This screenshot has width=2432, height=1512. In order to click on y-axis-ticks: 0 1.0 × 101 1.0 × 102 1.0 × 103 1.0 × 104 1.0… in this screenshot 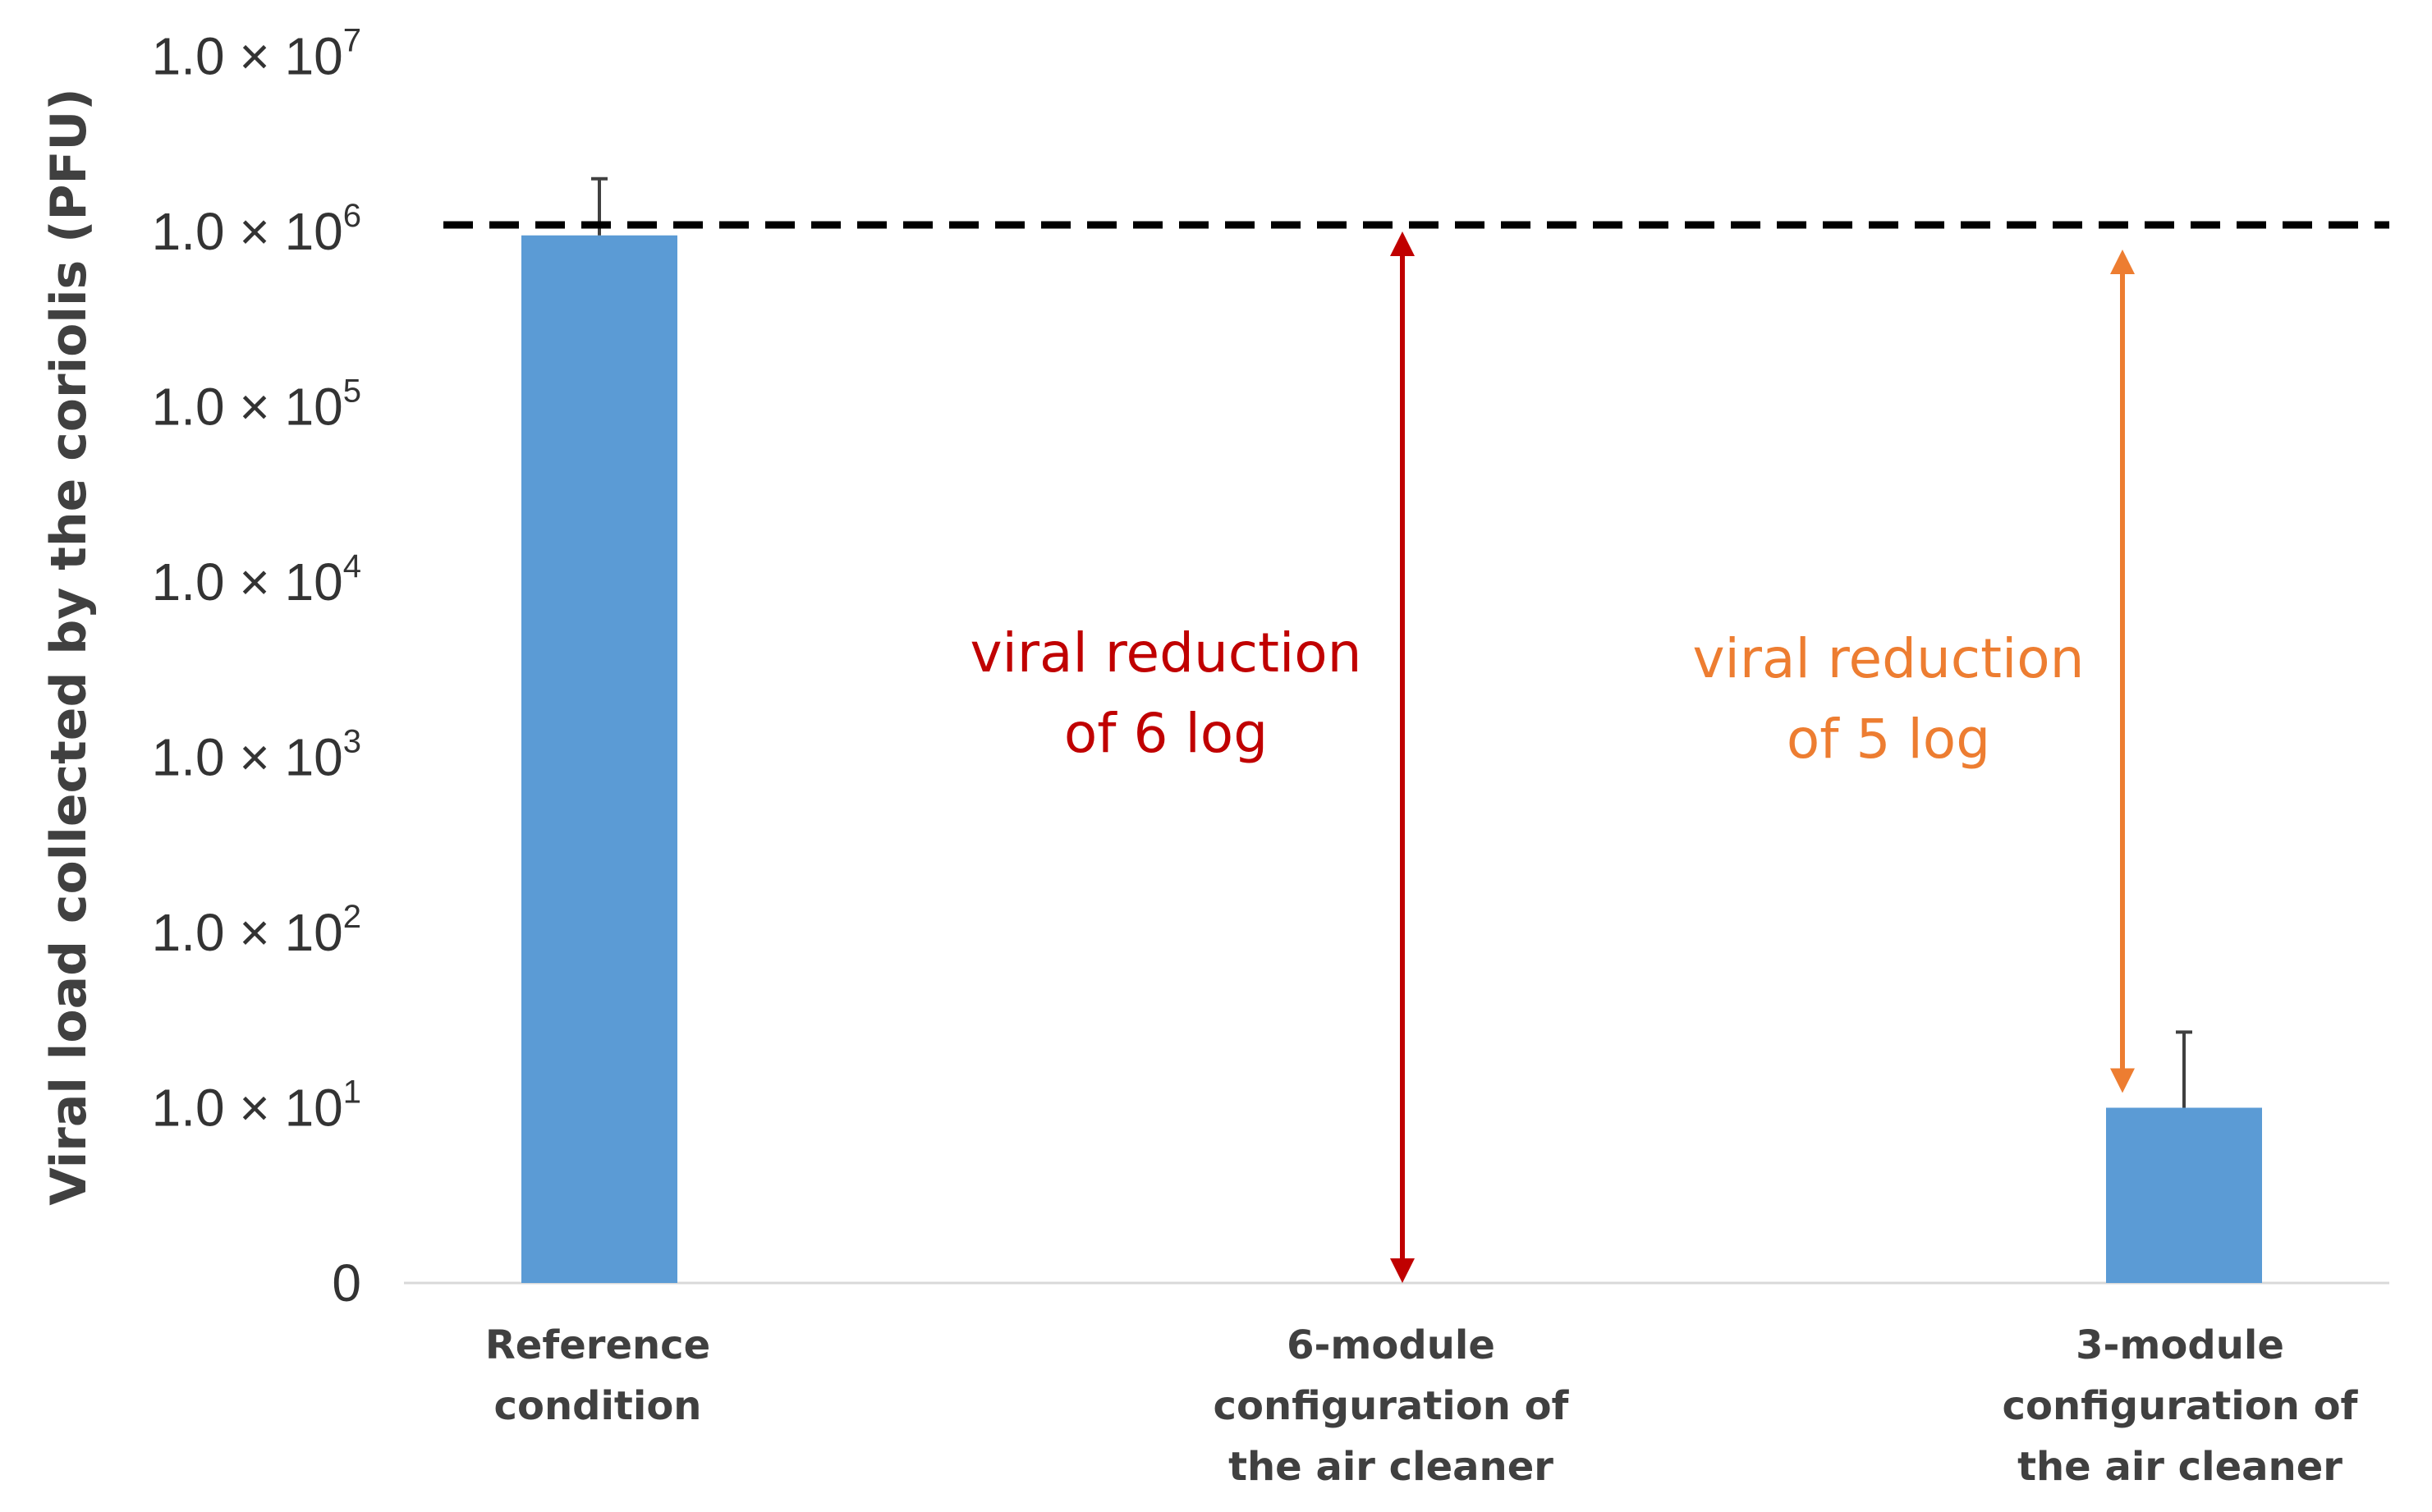, I will do `click(256, 668)`.